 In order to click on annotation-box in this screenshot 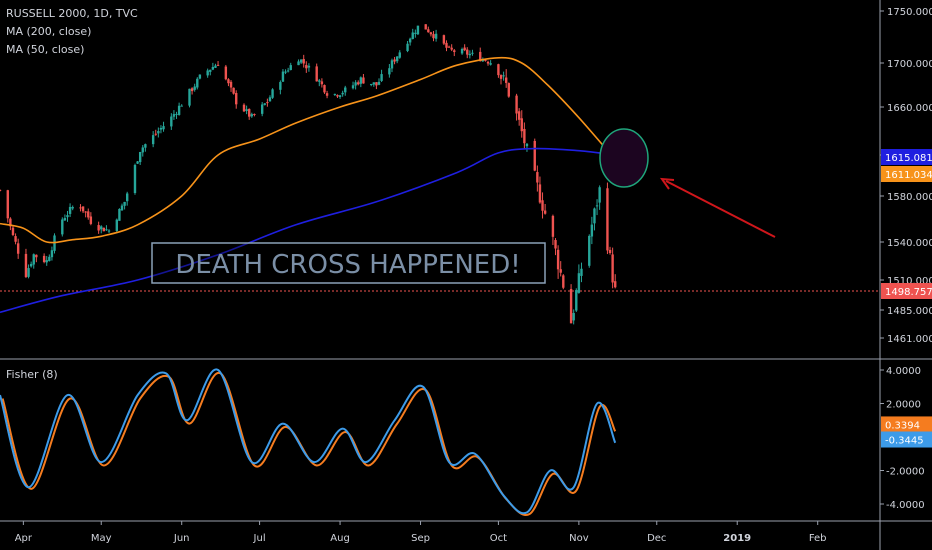, I will do `click(348, 263)`.